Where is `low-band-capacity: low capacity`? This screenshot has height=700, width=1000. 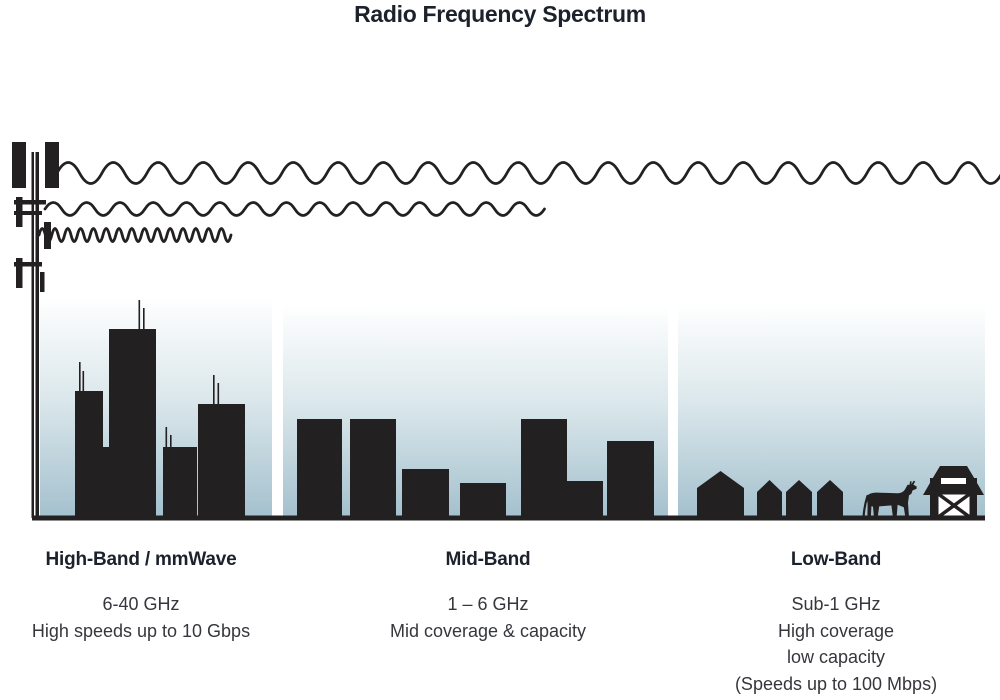
low-band-capacity: low capacity is located at coordinates (836, 657).